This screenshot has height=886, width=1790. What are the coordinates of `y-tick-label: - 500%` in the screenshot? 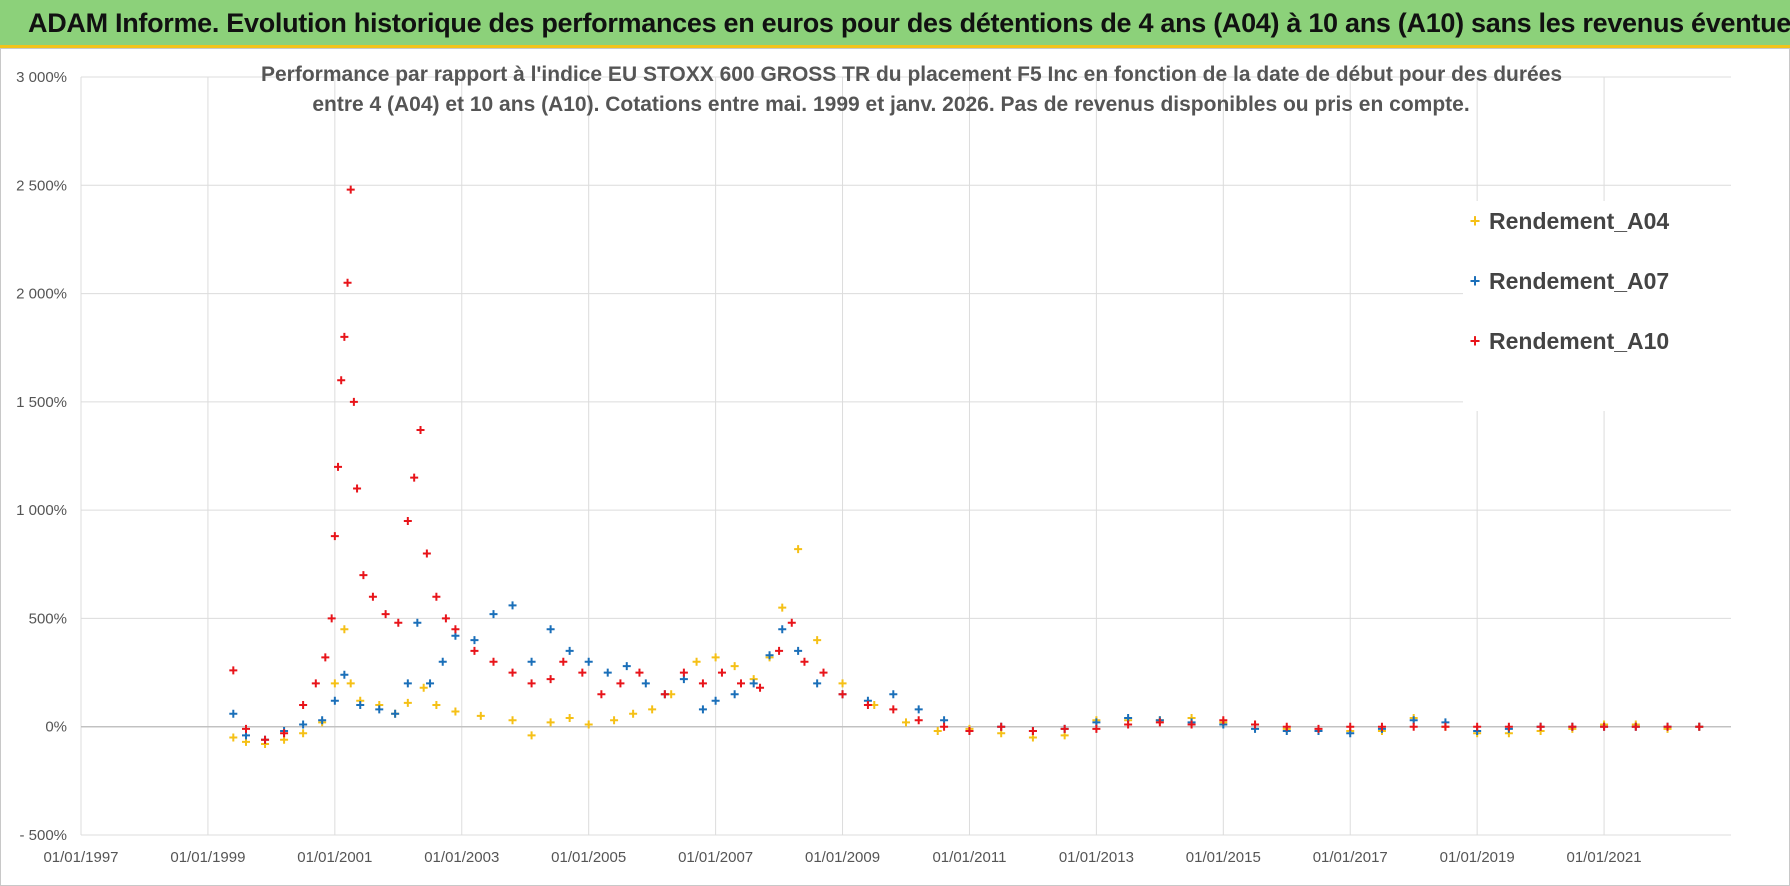 It's located at (43, 835).